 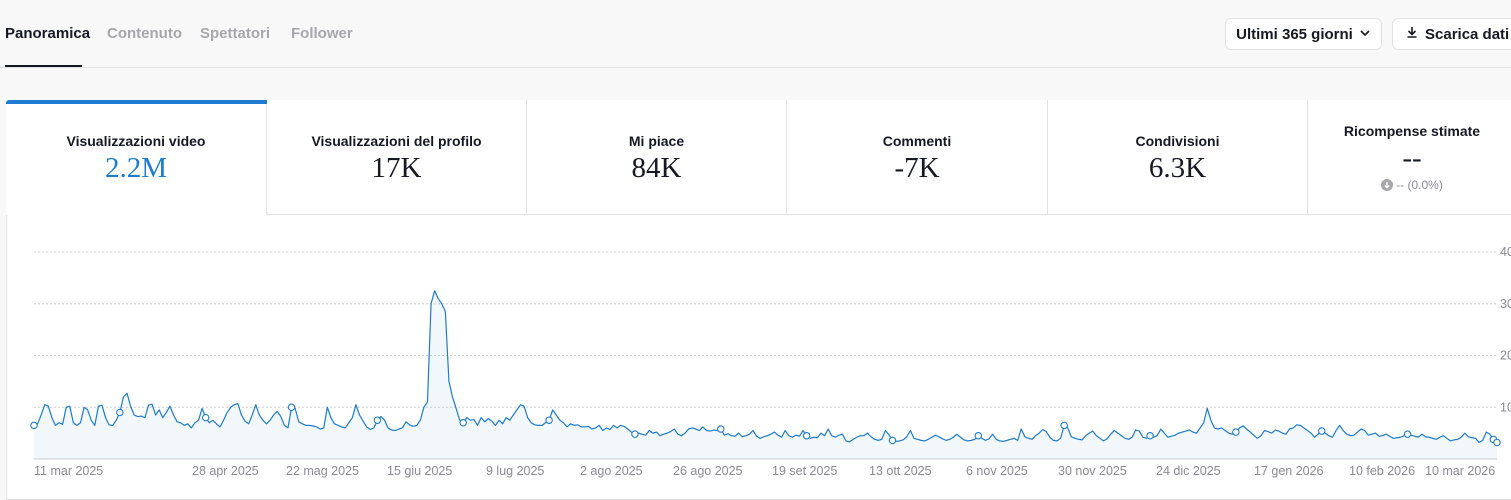 I want to click on metric-value: --, so click(x=1412, y=158).